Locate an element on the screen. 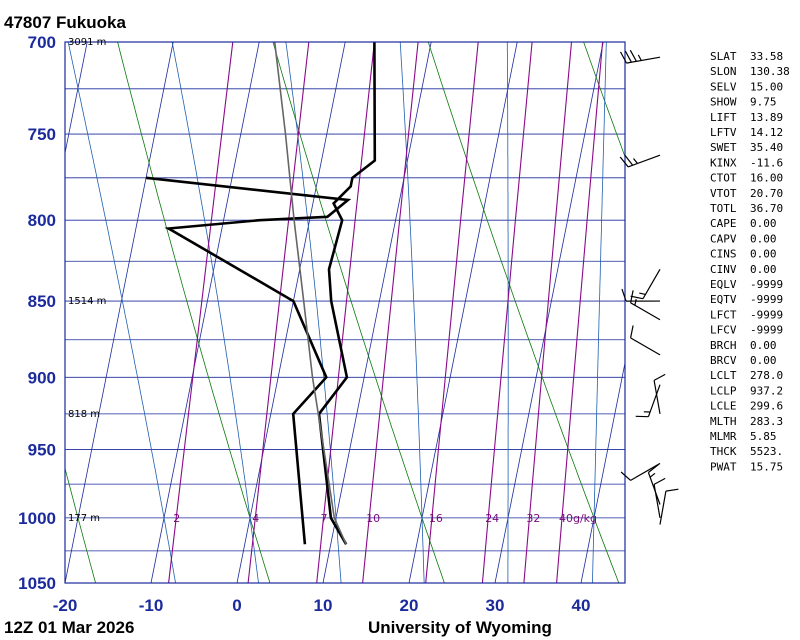 The height and width of the screenshot is (640, 800). index-value: 130.38 is located at coordinates (770, 71).